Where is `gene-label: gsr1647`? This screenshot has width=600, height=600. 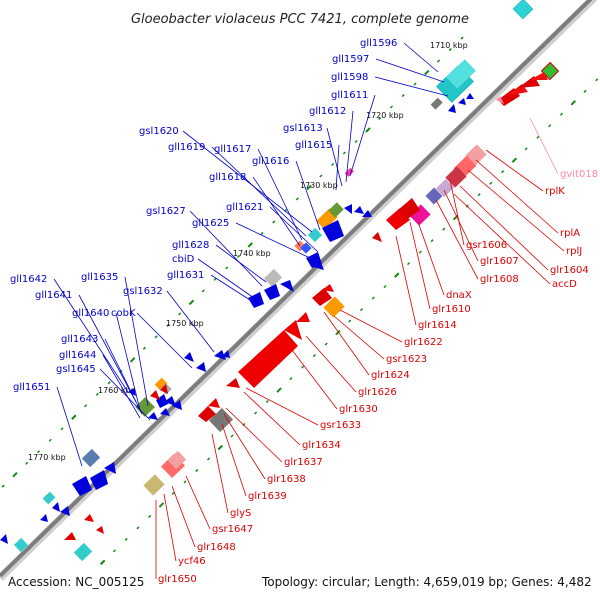
gene-label: gsr1647 is located at coordinates (232, 529).